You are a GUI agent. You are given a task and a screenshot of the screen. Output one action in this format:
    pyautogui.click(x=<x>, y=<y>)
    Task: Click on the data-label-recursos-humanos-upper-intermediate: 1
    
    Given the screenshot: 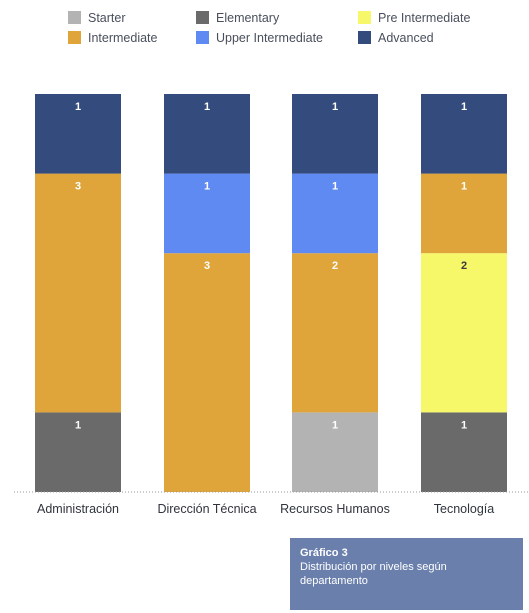 What is the action you would take?
    pyautogui.click(x=335, y=187)
    